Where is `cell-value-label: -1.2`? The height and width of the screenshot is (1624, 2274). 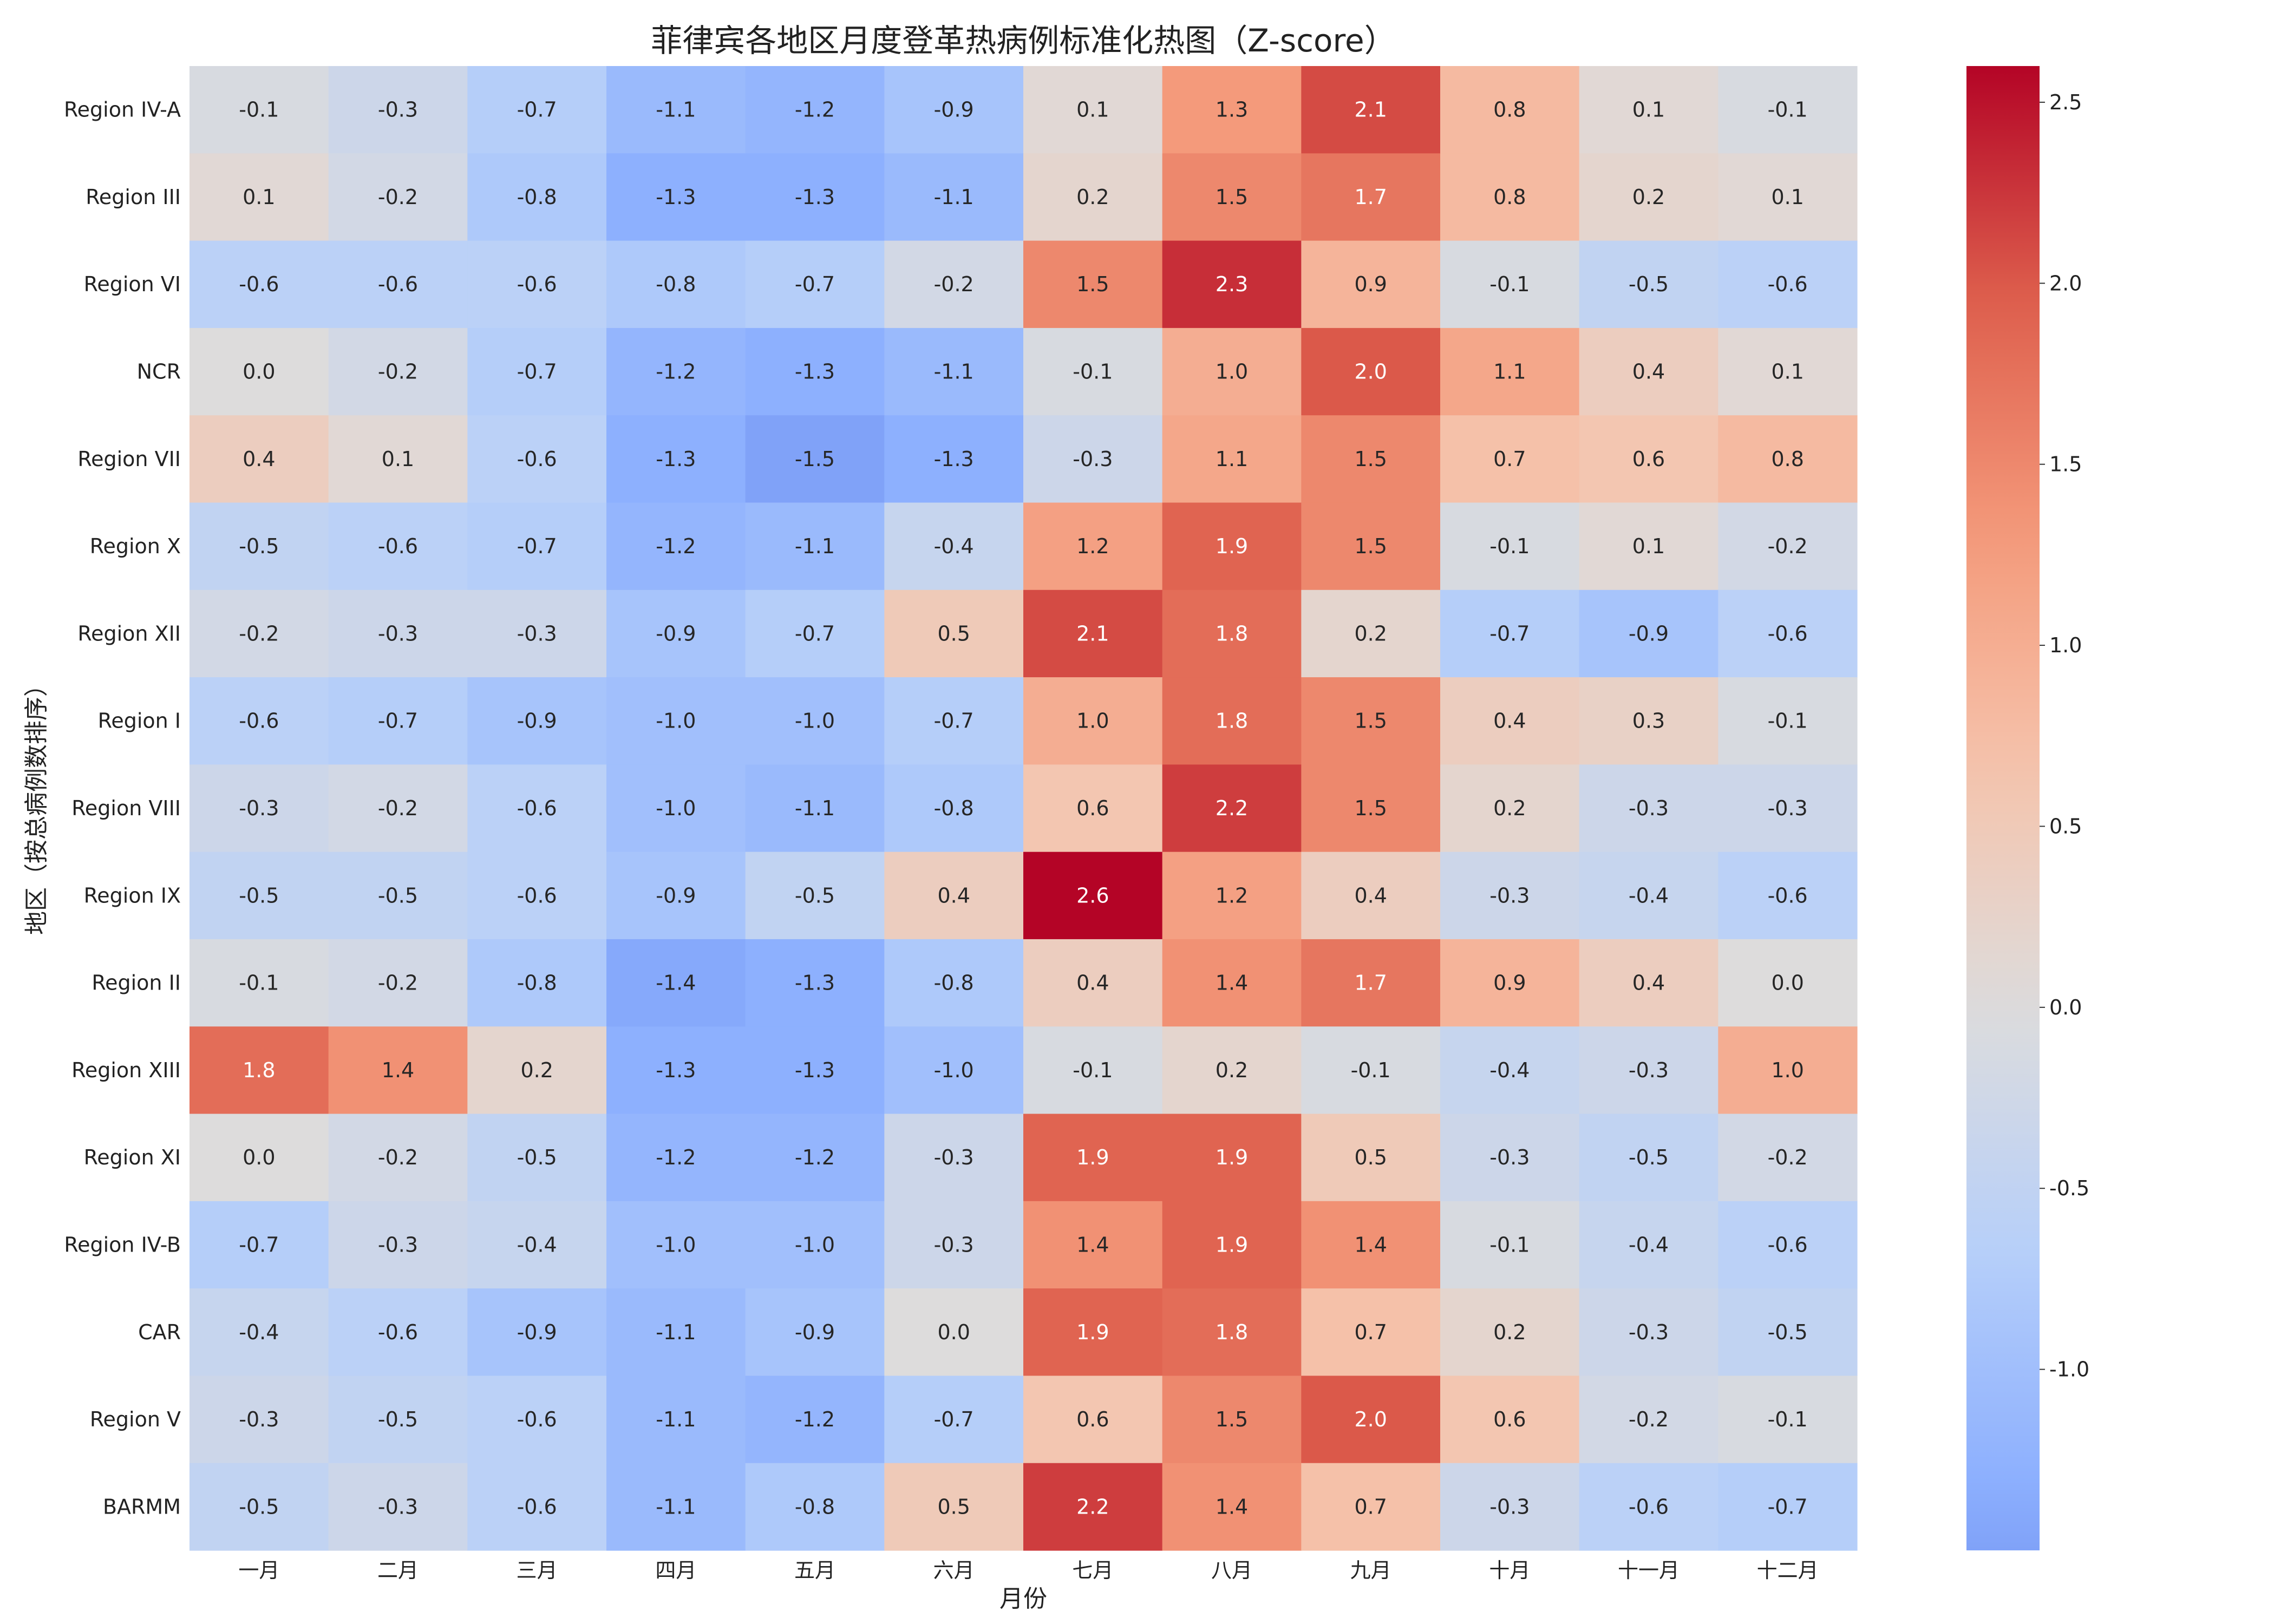 cell-value-label: -1.2 is located at coordinates (815, 1419).